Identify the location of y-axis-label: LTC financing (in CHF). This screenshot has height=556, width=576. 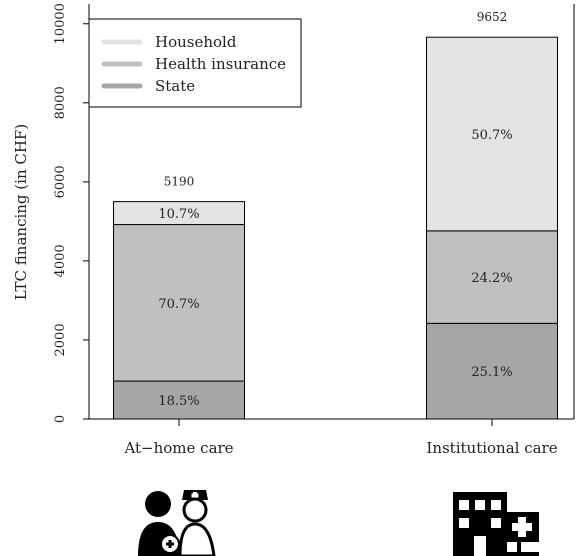
(21, 212).